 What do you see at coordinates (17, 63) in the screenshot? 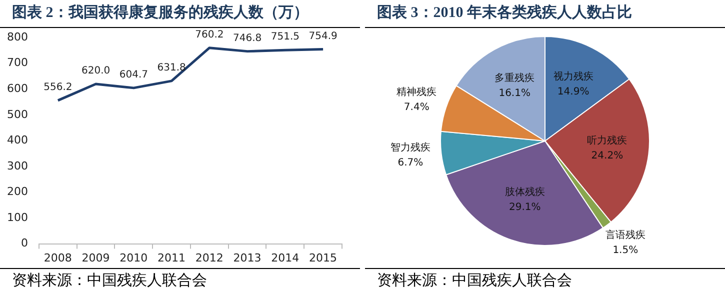
I see `y-tick-label: 700` at bounding box center [17, 63].